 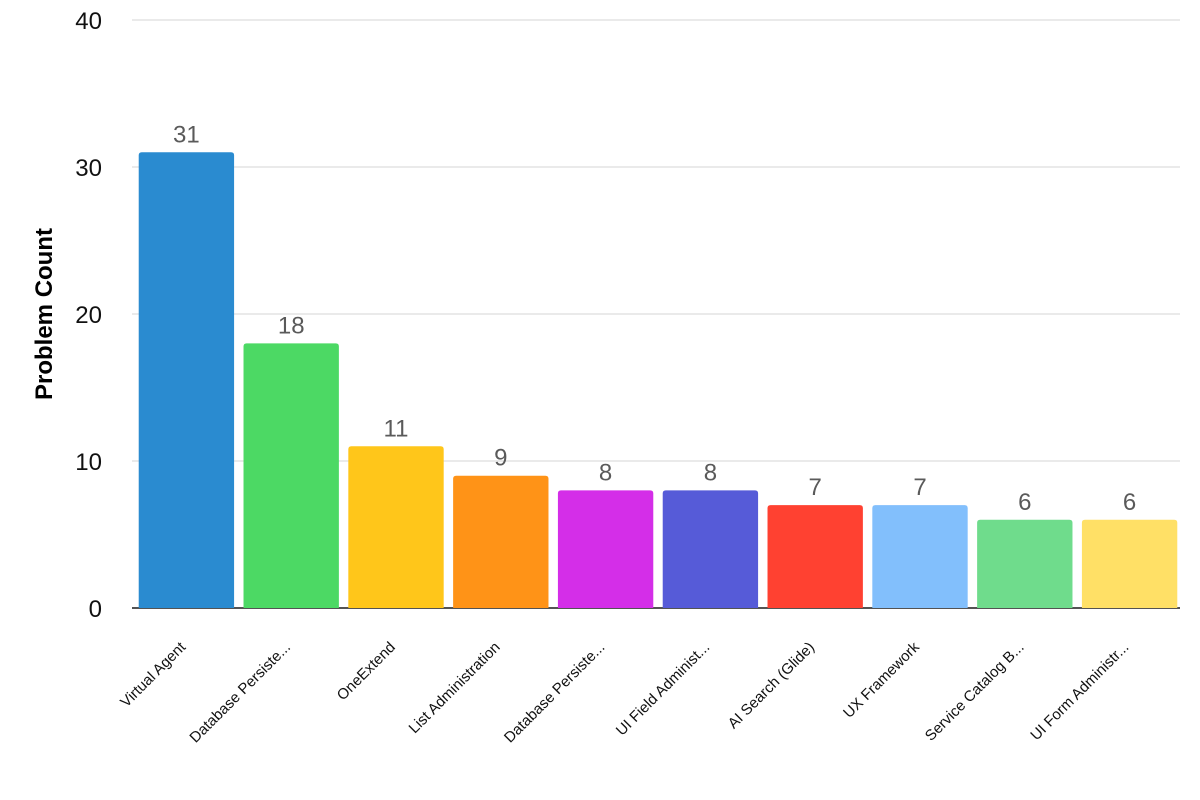 What do you see at coordinates (88, 462) in the screenshot?
I see `y-tick-label: 10` at bounding box center [88, 462].